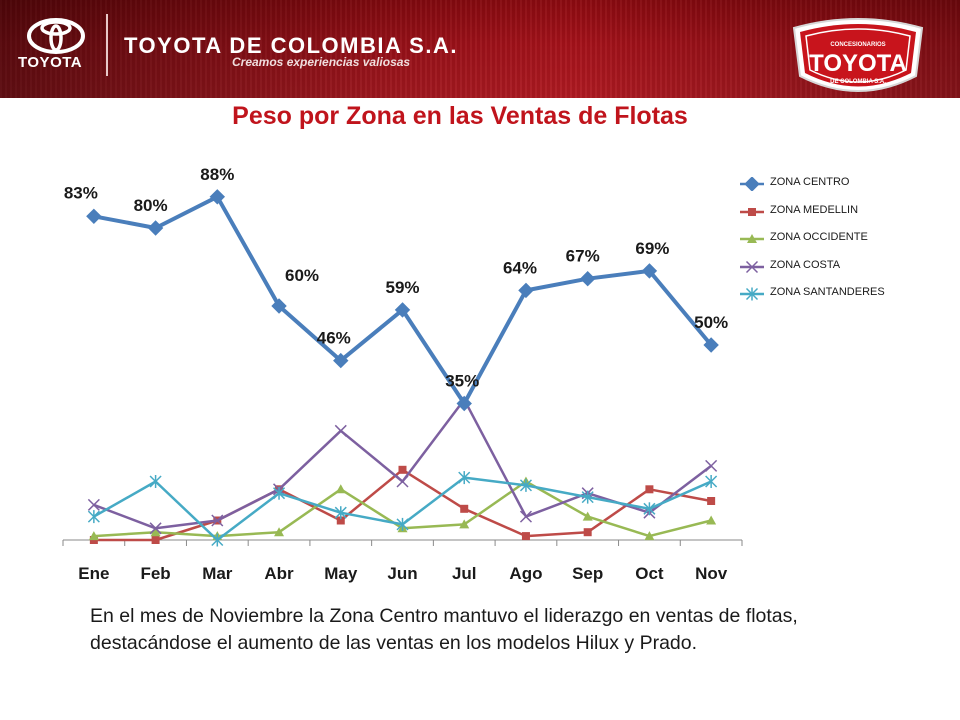 This screenshot has width=960, height=720. What do you see at coordinates (321, 62) in the screenshot?
I see `company-tagline: Creamos experiencias valiosas` at bounding box center [321, 62].